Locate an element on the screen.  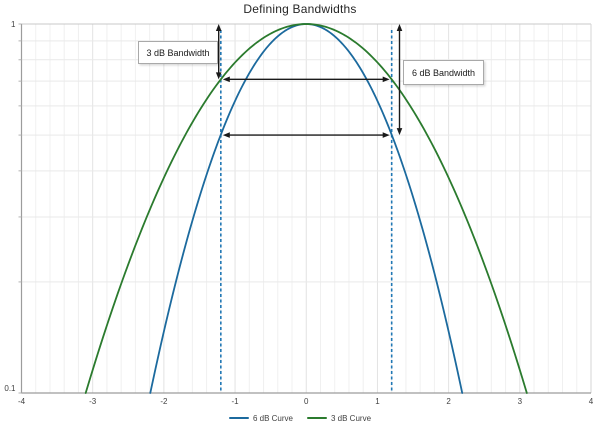
x-tick-label: 2 is located at coordinates (448, 401).